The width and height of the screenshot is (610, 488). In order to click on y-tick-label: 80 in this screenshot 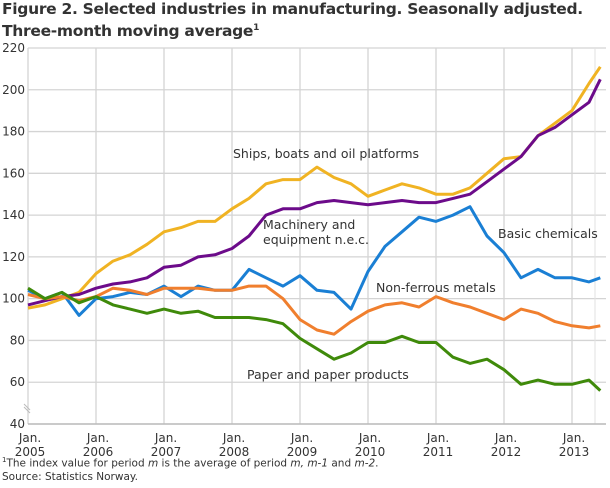, I will do `click(17, 340)`.